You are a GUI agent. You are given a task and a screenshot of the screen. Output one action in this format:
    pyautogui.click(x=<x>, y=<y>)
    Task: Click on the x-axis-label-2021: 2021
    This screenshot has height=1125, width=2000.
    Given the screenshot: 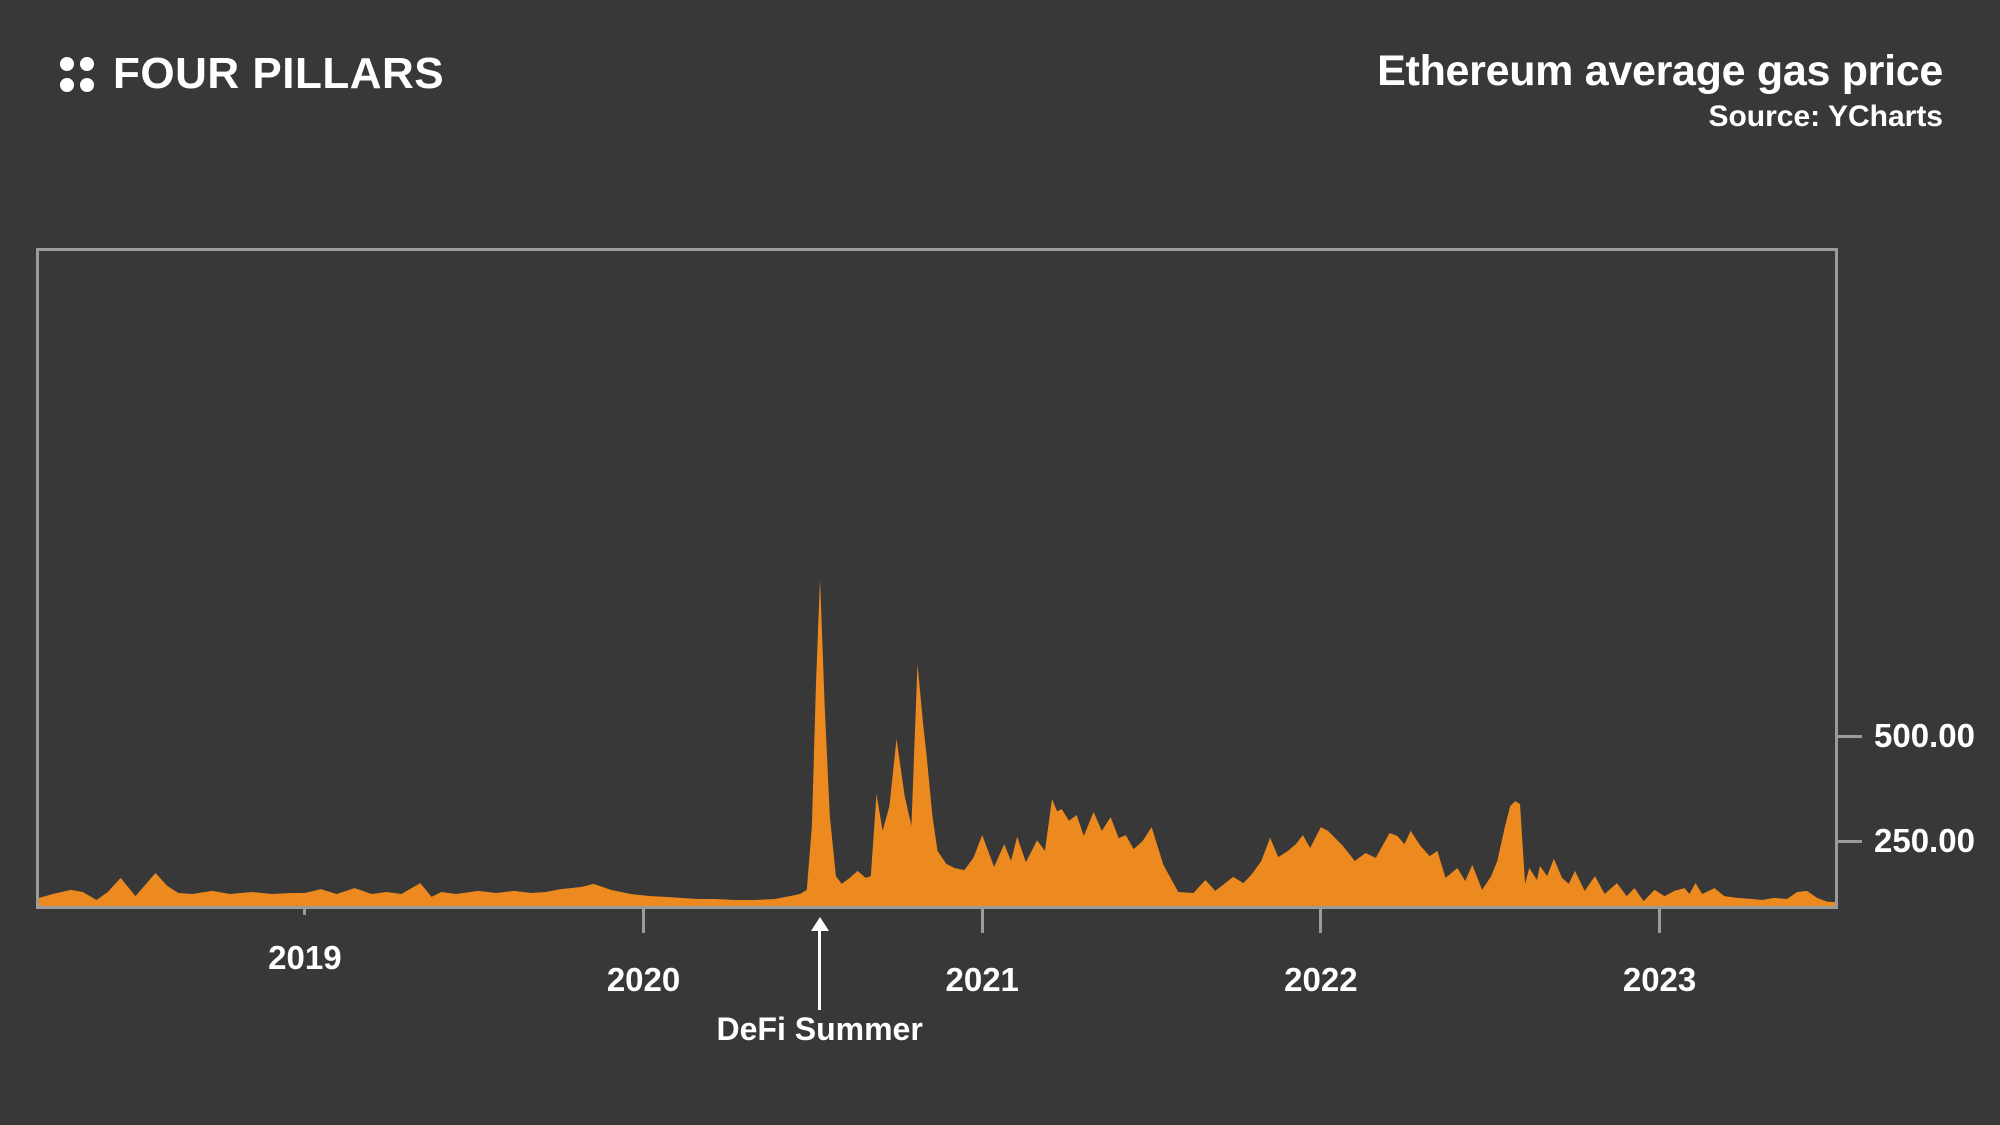 What is the action you would take?
    pyautogui.click(x=982, y=979)
    